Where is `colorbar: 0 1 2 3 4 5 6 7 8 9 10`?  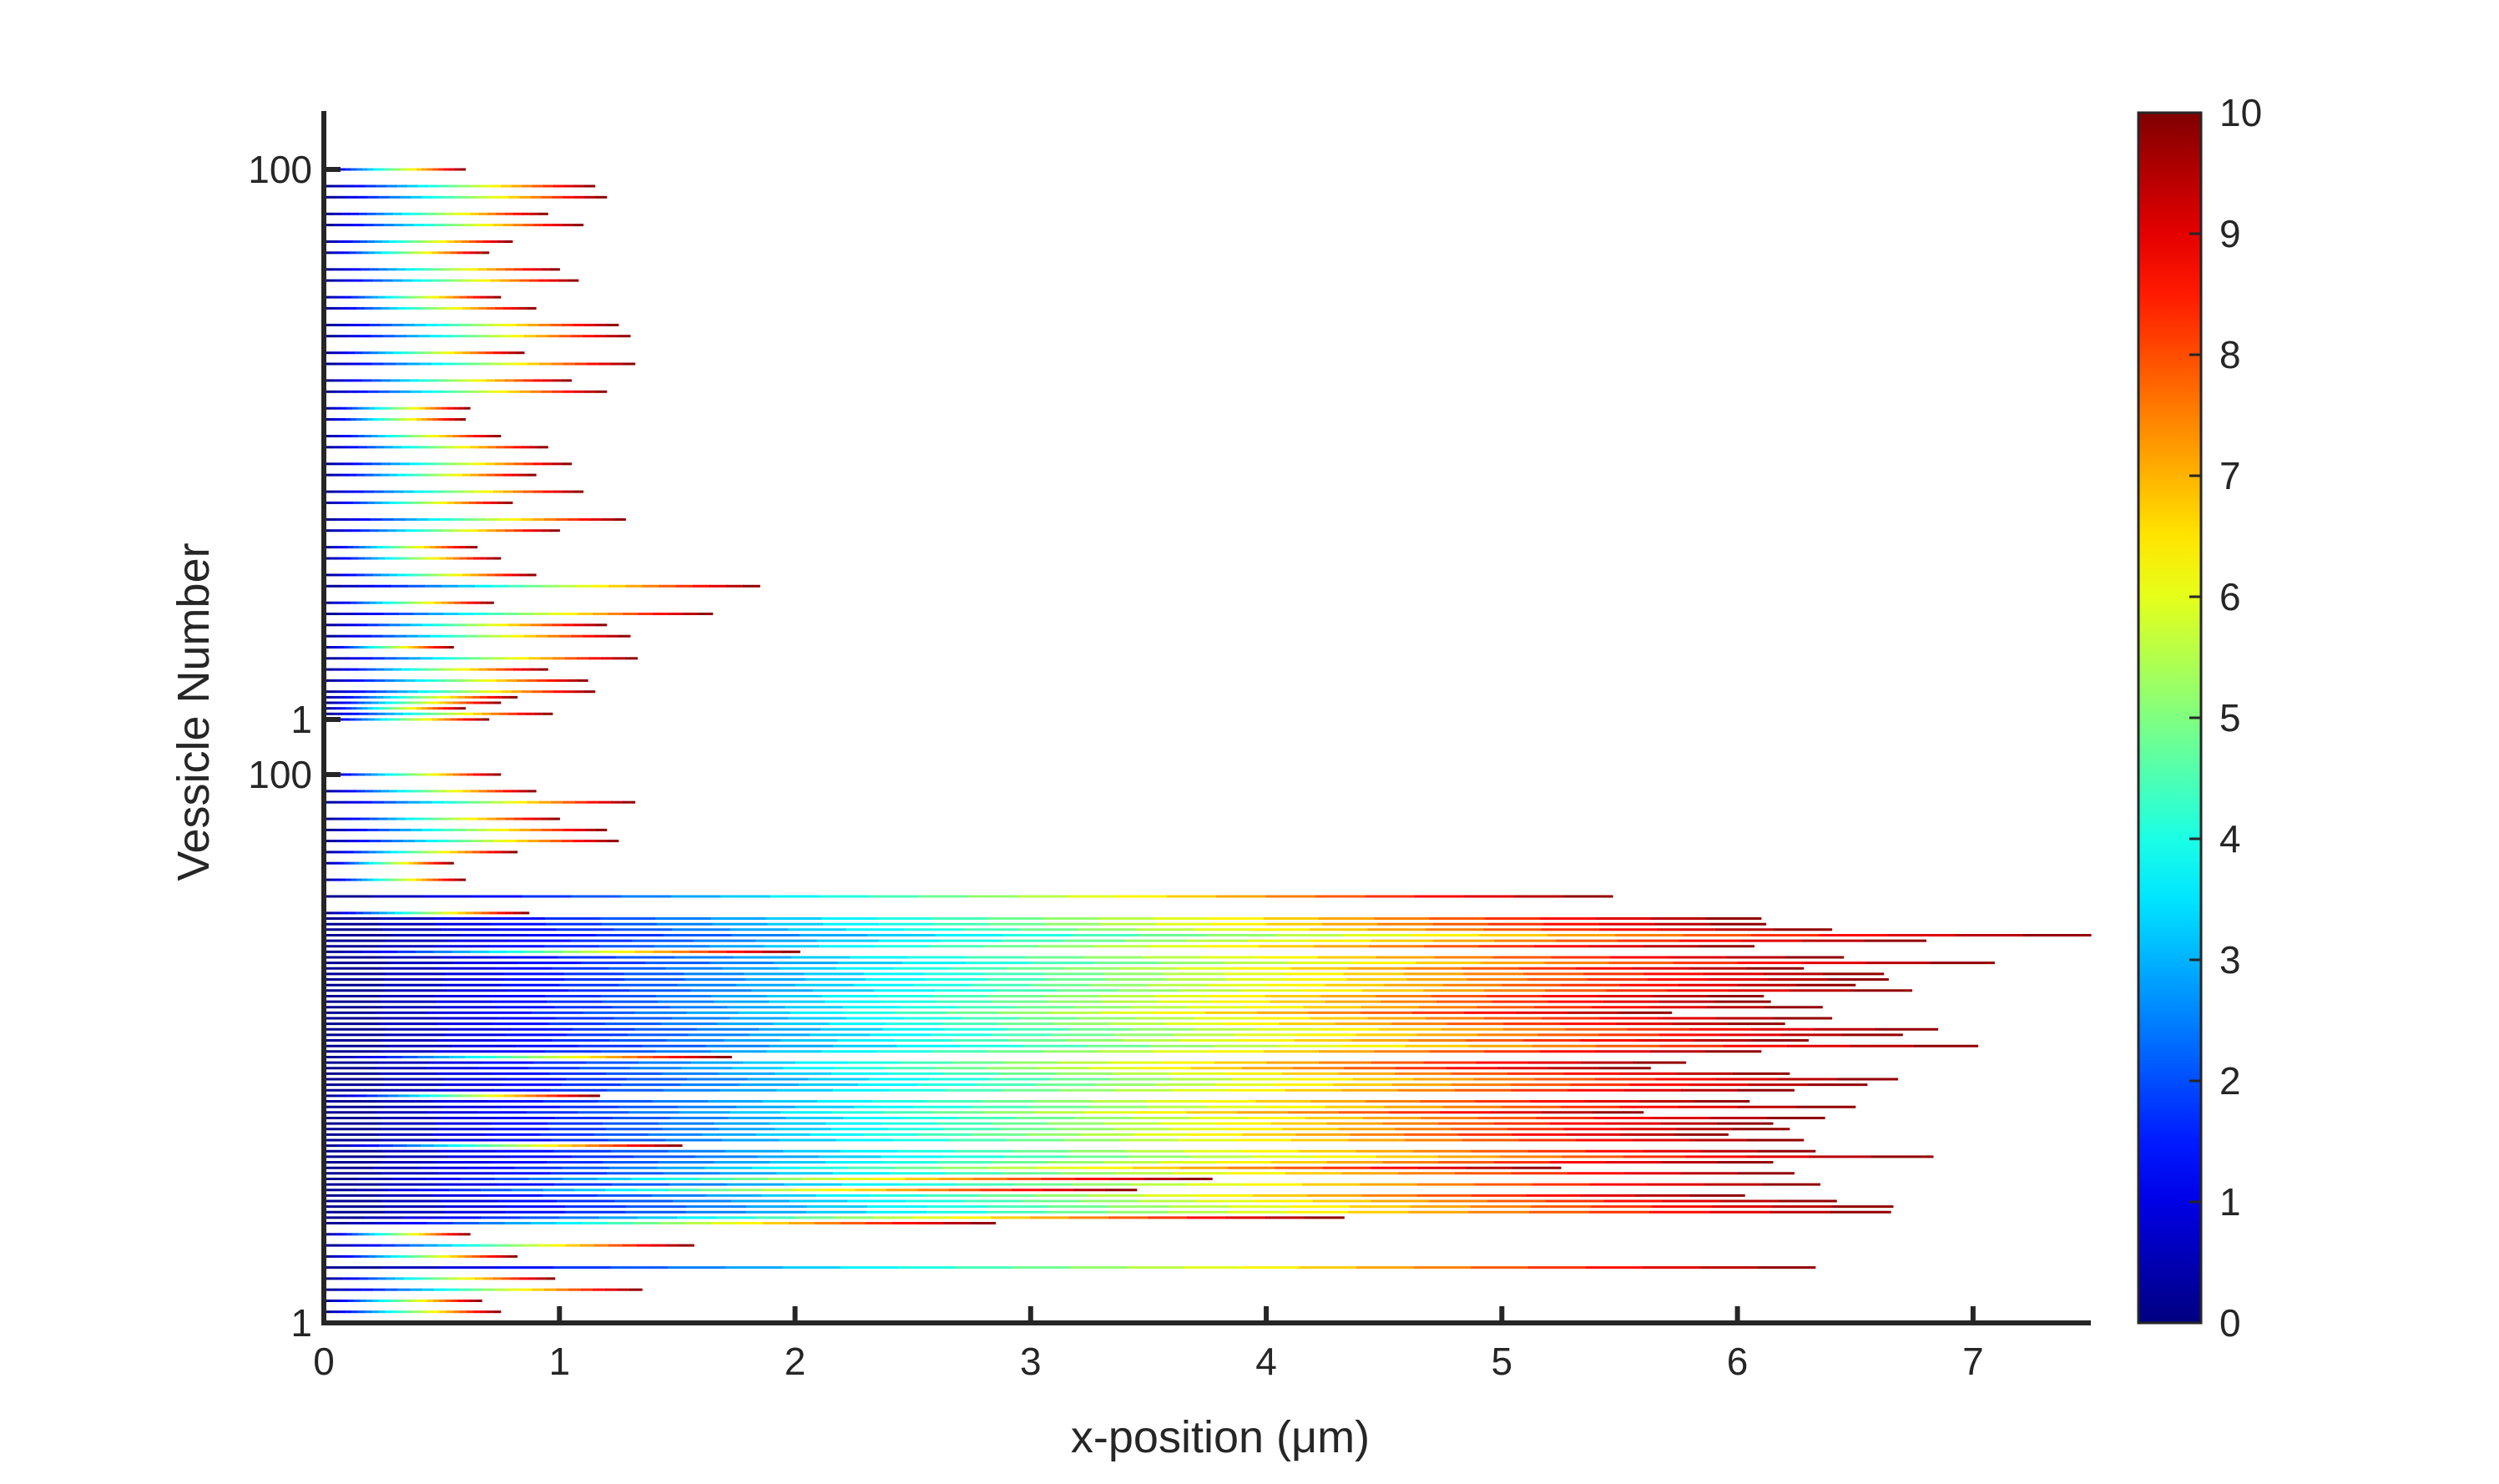 colorbar: 0 1 2 3 4 5 6 7 8 9 10 is located at coordinates (2200, 718).